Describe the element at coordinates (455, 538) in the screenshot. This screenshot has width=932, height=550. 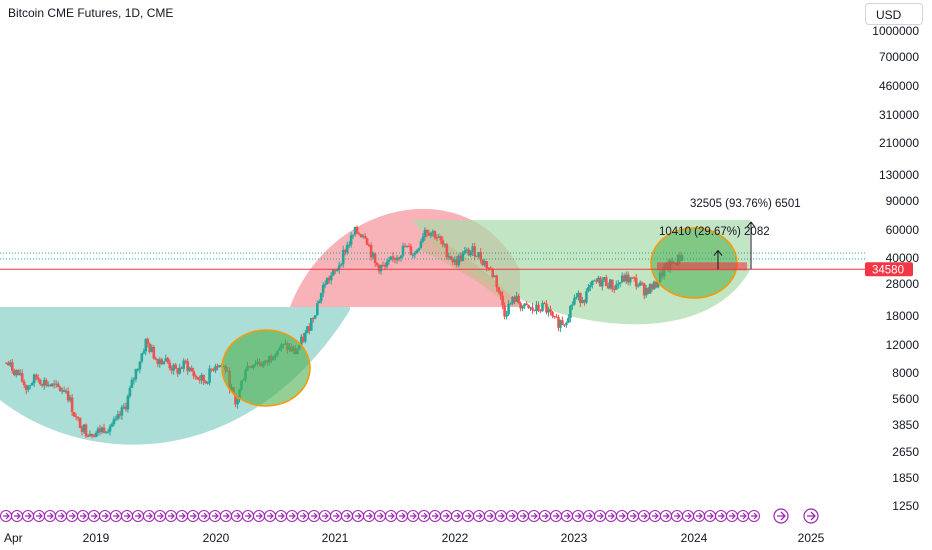
I see `time-tick-label: 2022` at that location.